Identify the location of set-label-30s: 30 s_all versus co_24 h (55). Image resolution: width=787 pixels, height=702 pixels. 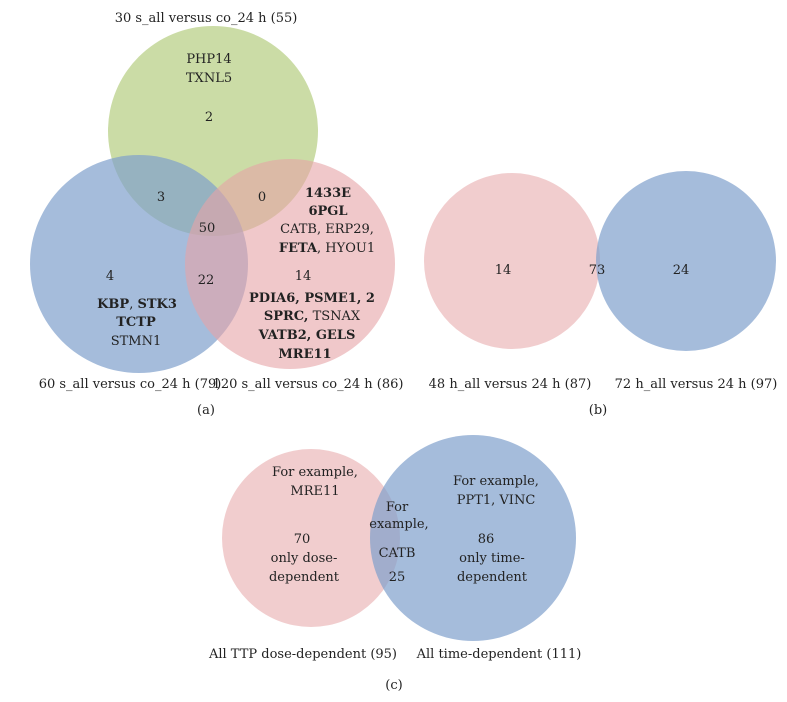
(206, 18).